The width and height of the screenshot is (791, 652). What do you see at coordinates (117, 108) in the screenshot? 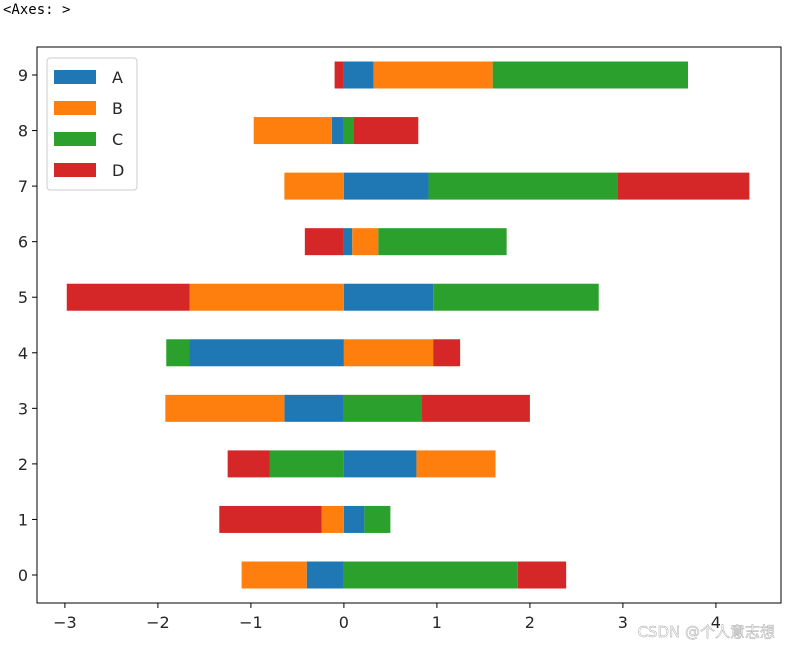
I see `legend-label-B: B` at bounding box center [117, 108].